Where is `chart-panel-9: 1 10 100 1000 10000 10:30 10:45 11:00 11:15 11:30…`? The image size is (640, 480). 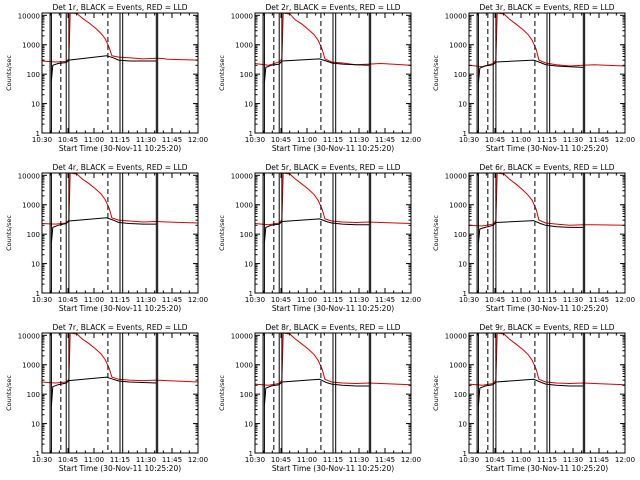
chart-panel-9: 1 10 100 1000 10000 10:30 10:45 11:00 11:15 11:30… is located at coordinates (533, 398).